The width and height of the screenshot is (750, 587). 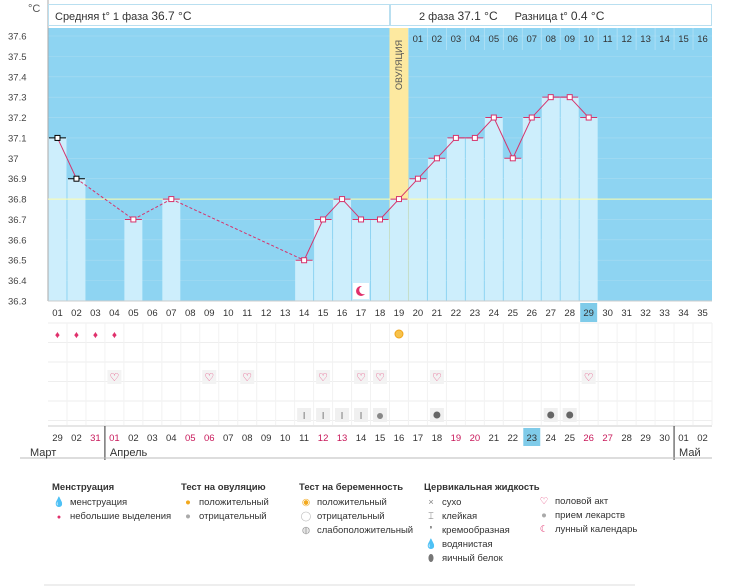 What do you see at coordinates (664, 39) in the screenshot?
I see `post-ovulation-day: 14` at bounding box center [664, 39].